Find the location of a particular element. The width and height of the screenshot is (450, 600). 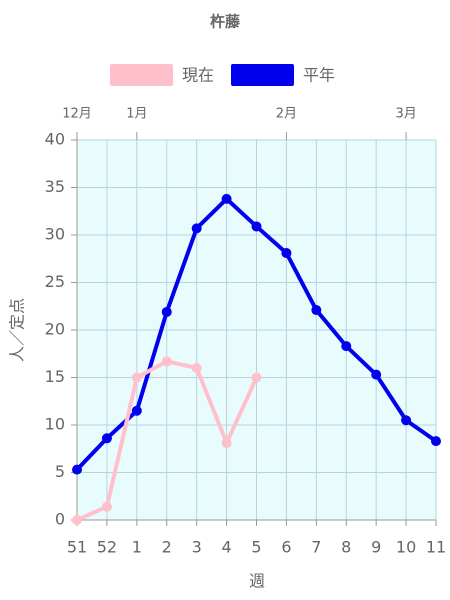

x-tick-label: 8 is located at coordinates (346, 547).